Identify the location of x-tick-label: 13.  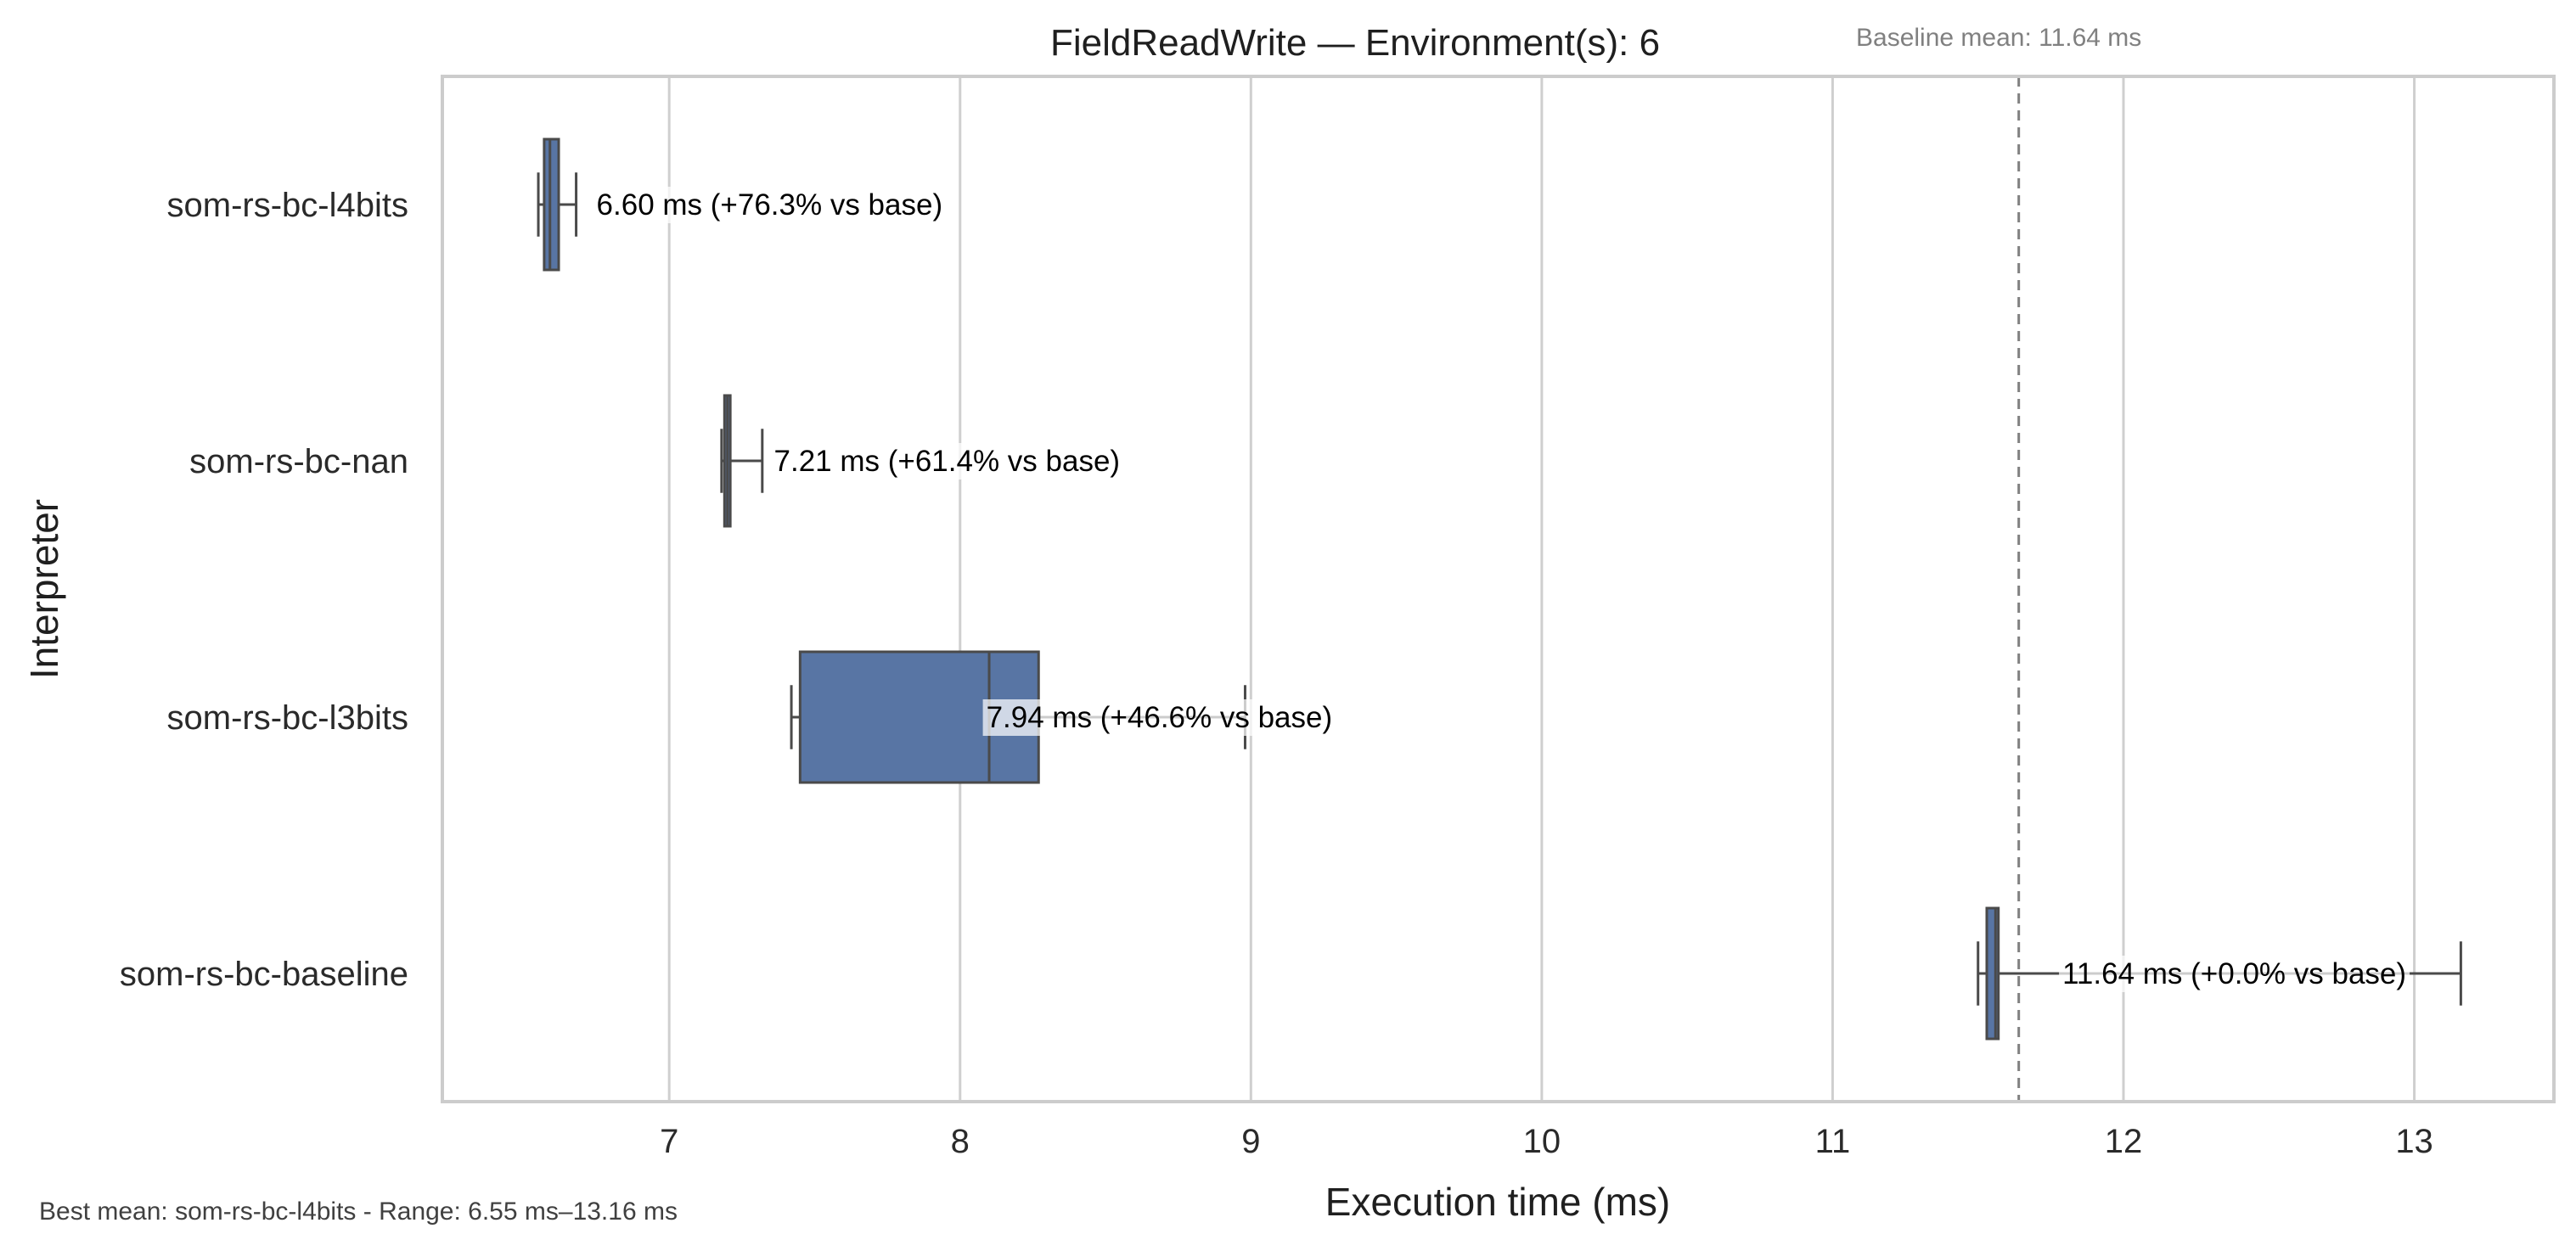
(2414, 1141).